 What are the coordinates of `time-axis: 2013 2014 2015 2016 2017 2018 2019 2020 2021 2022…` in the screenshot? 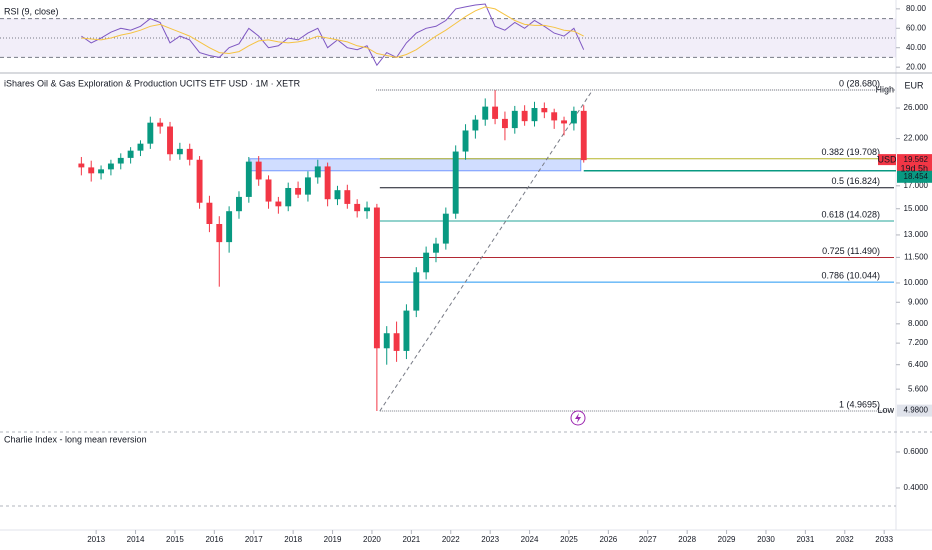 It's located at (490, 537).